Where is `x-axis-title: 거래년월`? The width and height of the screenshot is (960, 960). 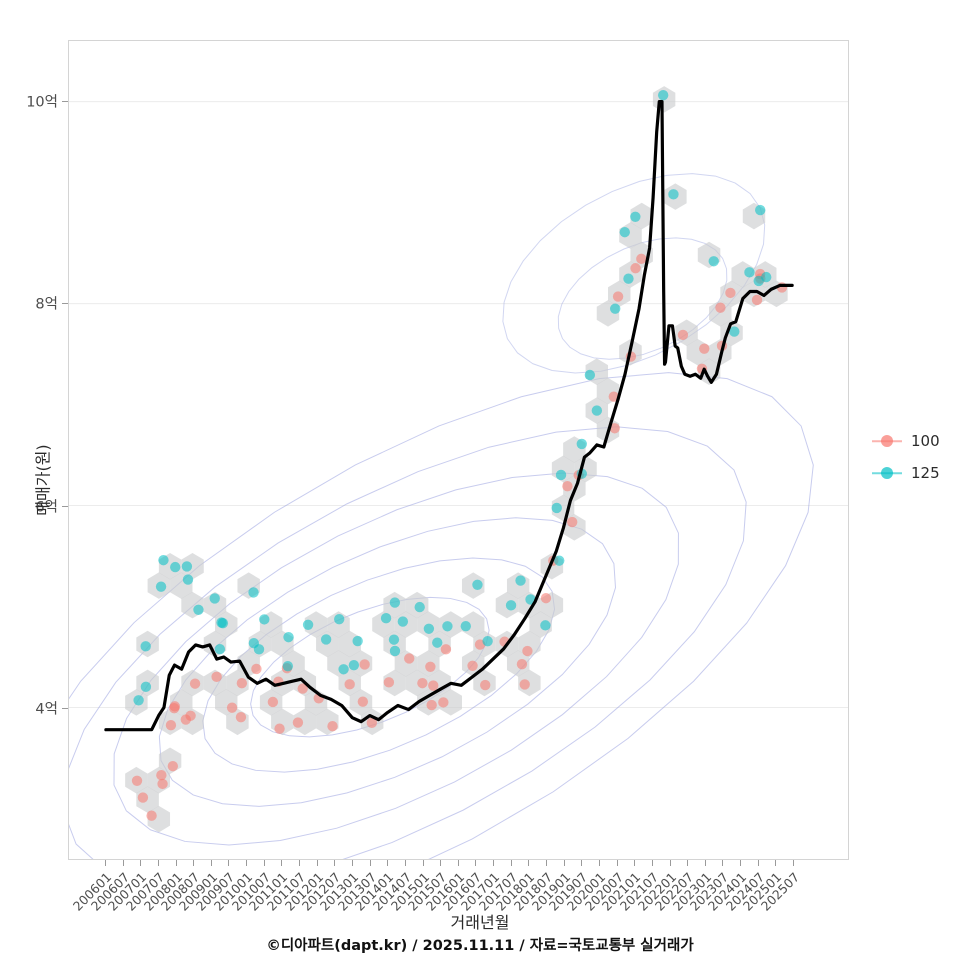
x-axis-title: 거래년월 is located at coordinates (480, 922).